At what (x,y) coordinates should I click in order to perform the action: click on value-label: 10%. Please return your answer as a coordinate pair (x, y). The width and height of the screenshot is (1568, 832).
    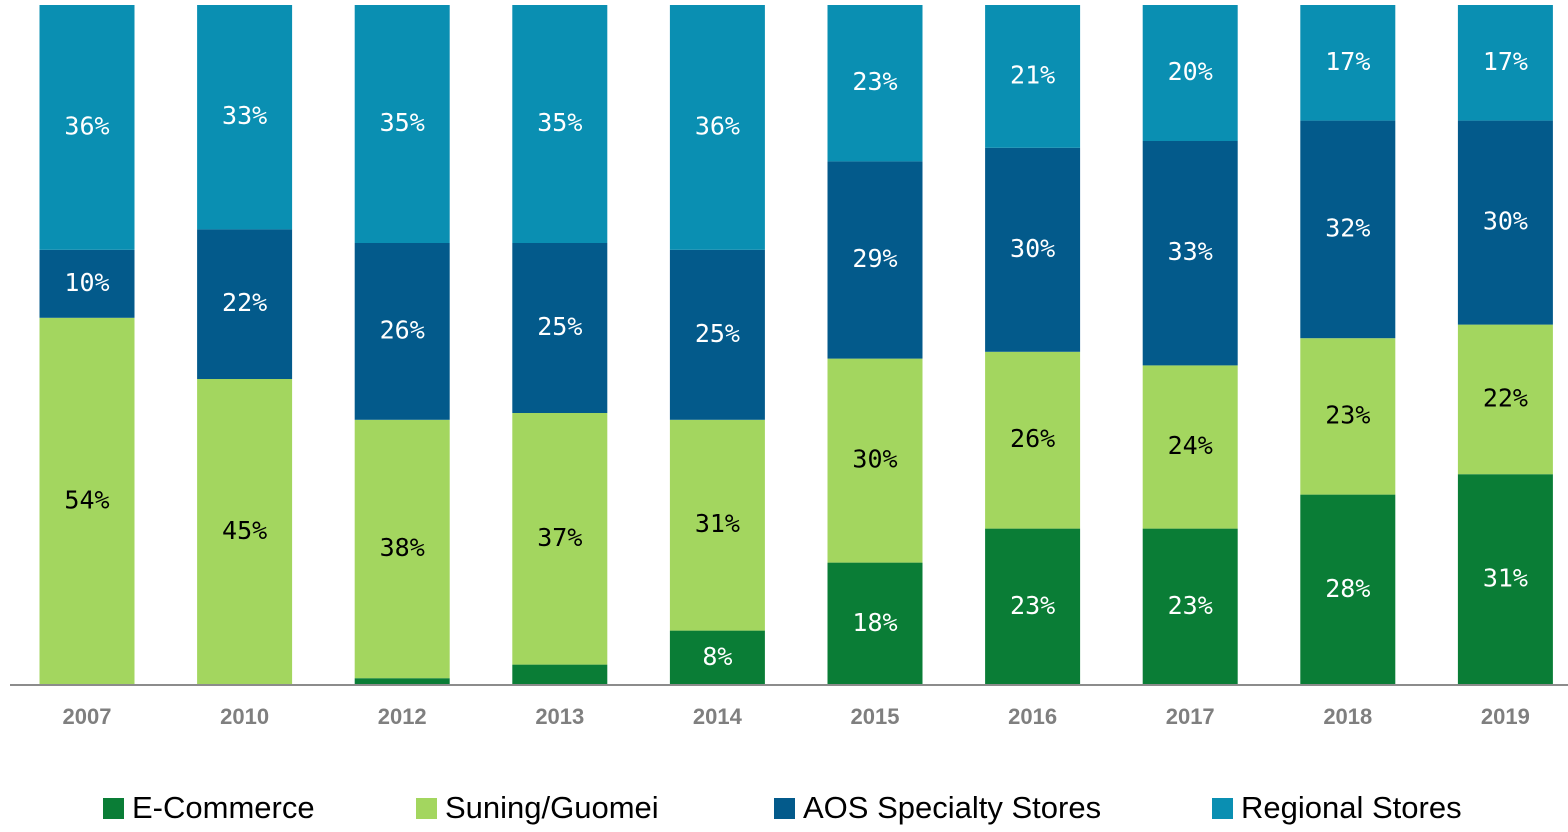
    Looking at the image, I should click on (86, 282).